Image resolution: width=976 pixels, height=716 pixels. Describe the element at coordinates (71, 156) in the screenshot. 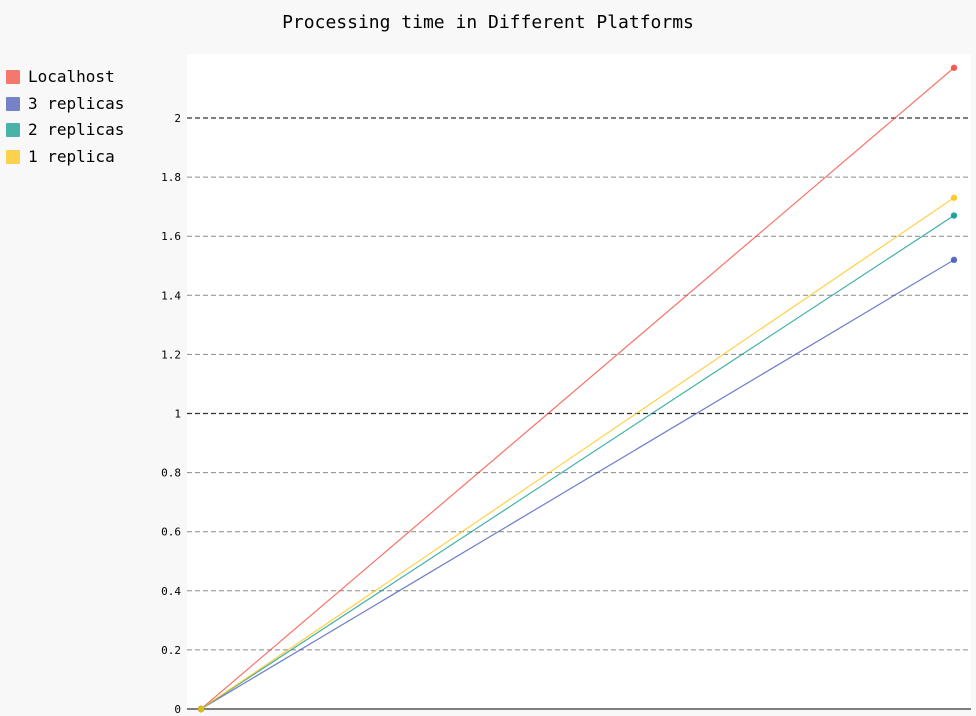

I see `legend-label-1-replica: 1 replica` at that location.